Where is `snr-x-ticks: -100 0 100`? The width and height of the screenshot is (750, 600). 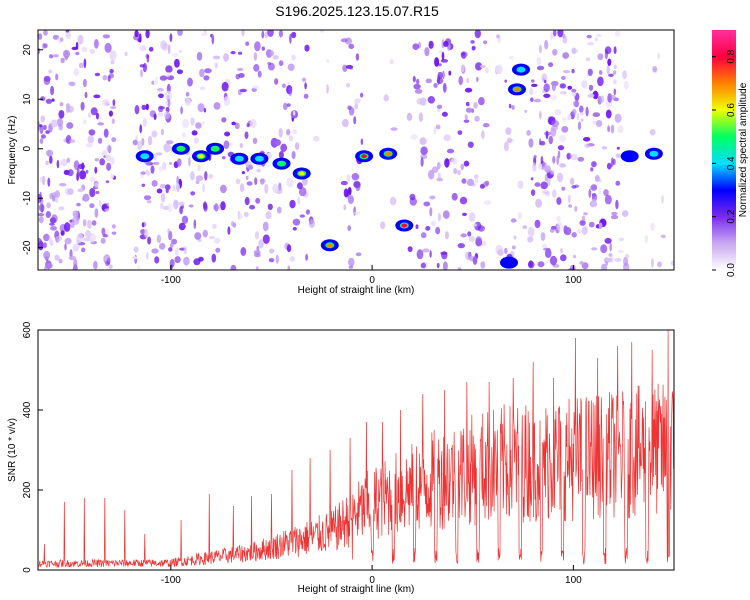
snr-x-ticks: -100 0 100 is located at coordinates (371, 575).